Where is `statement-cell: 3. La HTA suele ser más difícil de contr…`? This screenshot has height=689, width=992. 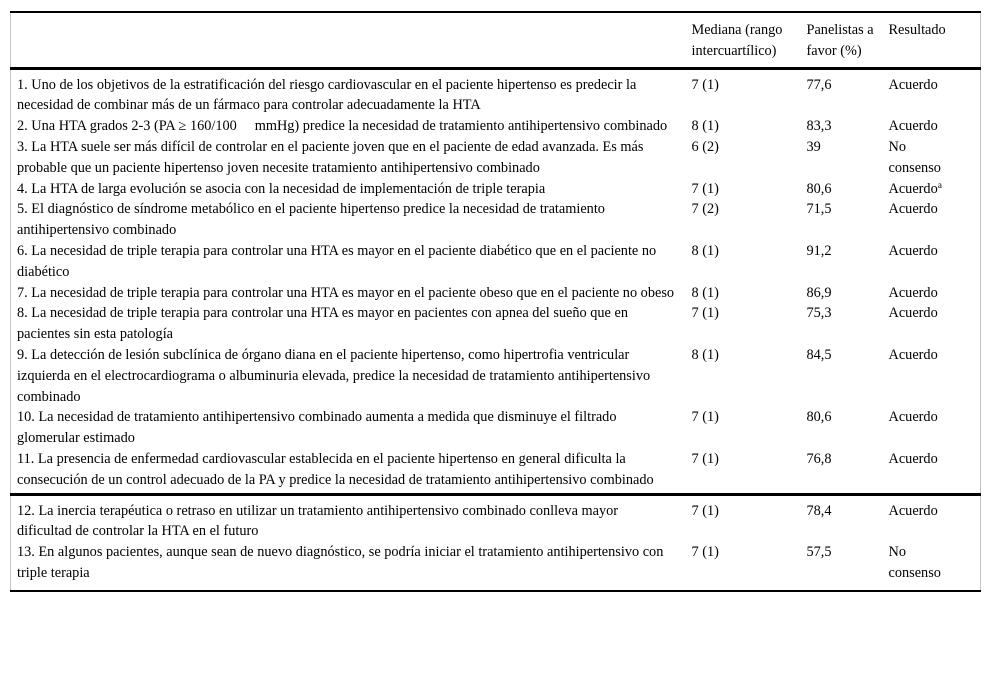 statement-cell: 3. La HTA suele ser más difícil de contr… is located at coordinates (349, 158).